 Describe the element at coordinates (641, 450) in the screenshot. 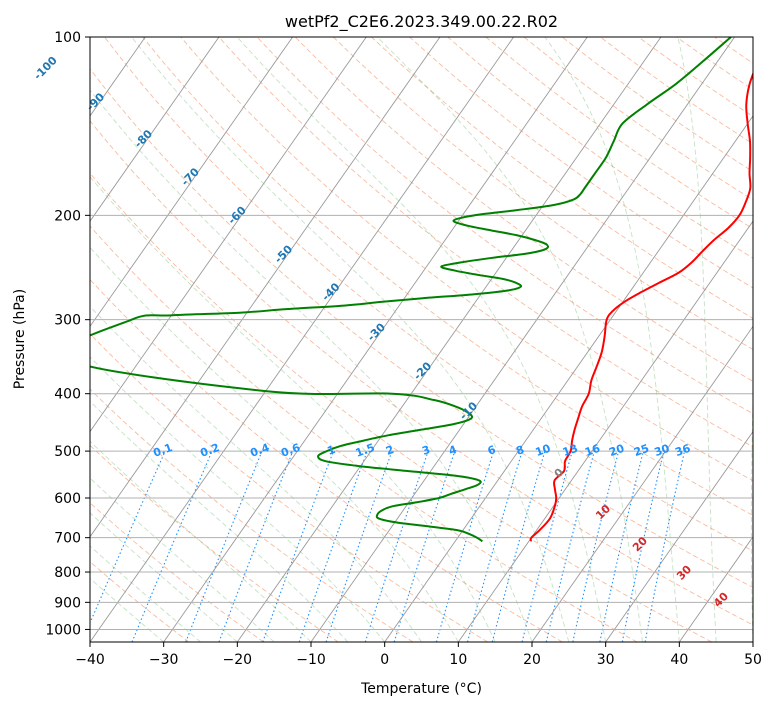

I see `mixing-ratio-label: 25` at that location.